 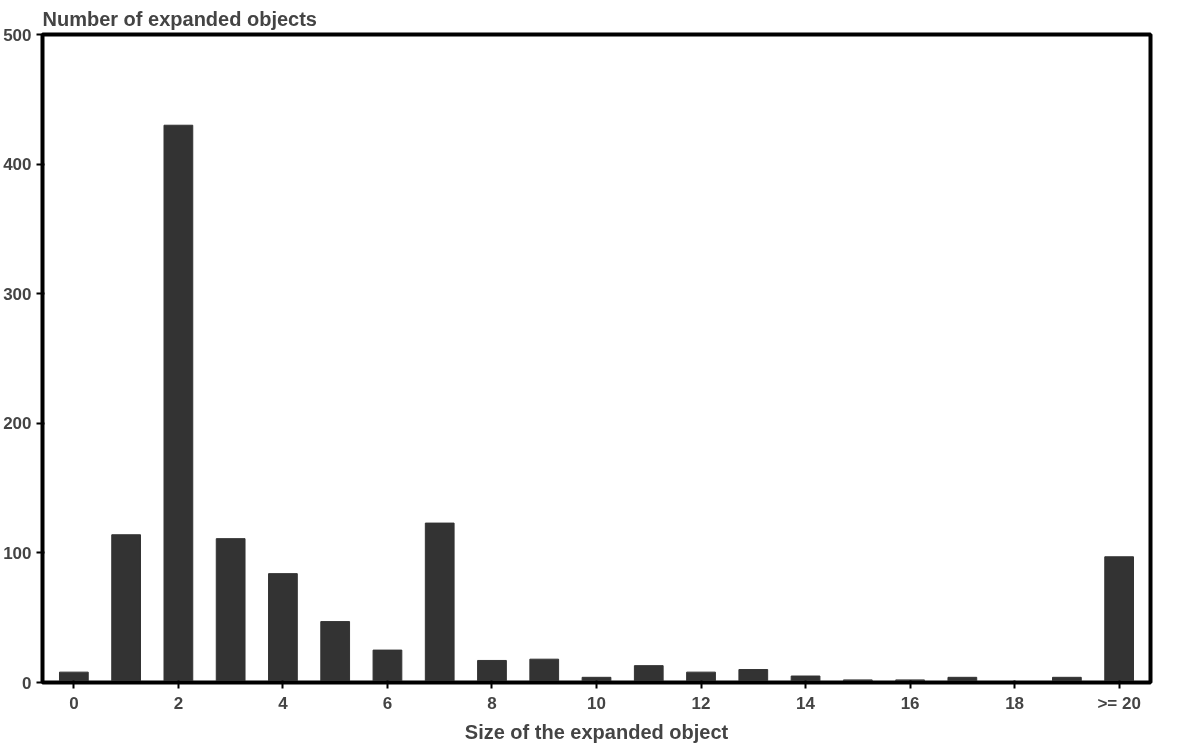 I want to click on x-tick-label: 2, so click(x=178, y=703).